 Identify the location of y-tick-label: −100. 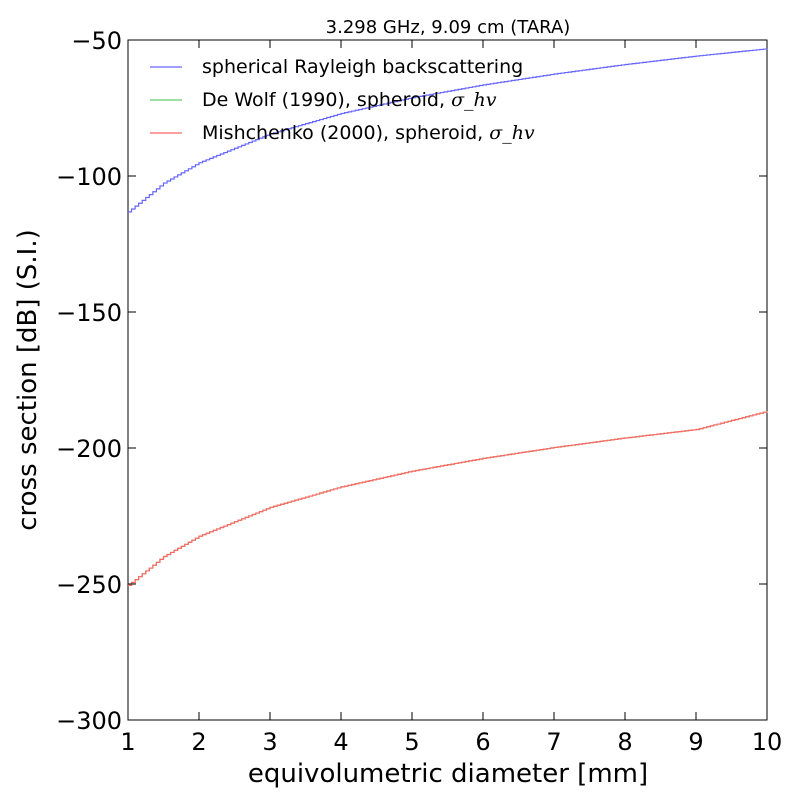
(89, 177).